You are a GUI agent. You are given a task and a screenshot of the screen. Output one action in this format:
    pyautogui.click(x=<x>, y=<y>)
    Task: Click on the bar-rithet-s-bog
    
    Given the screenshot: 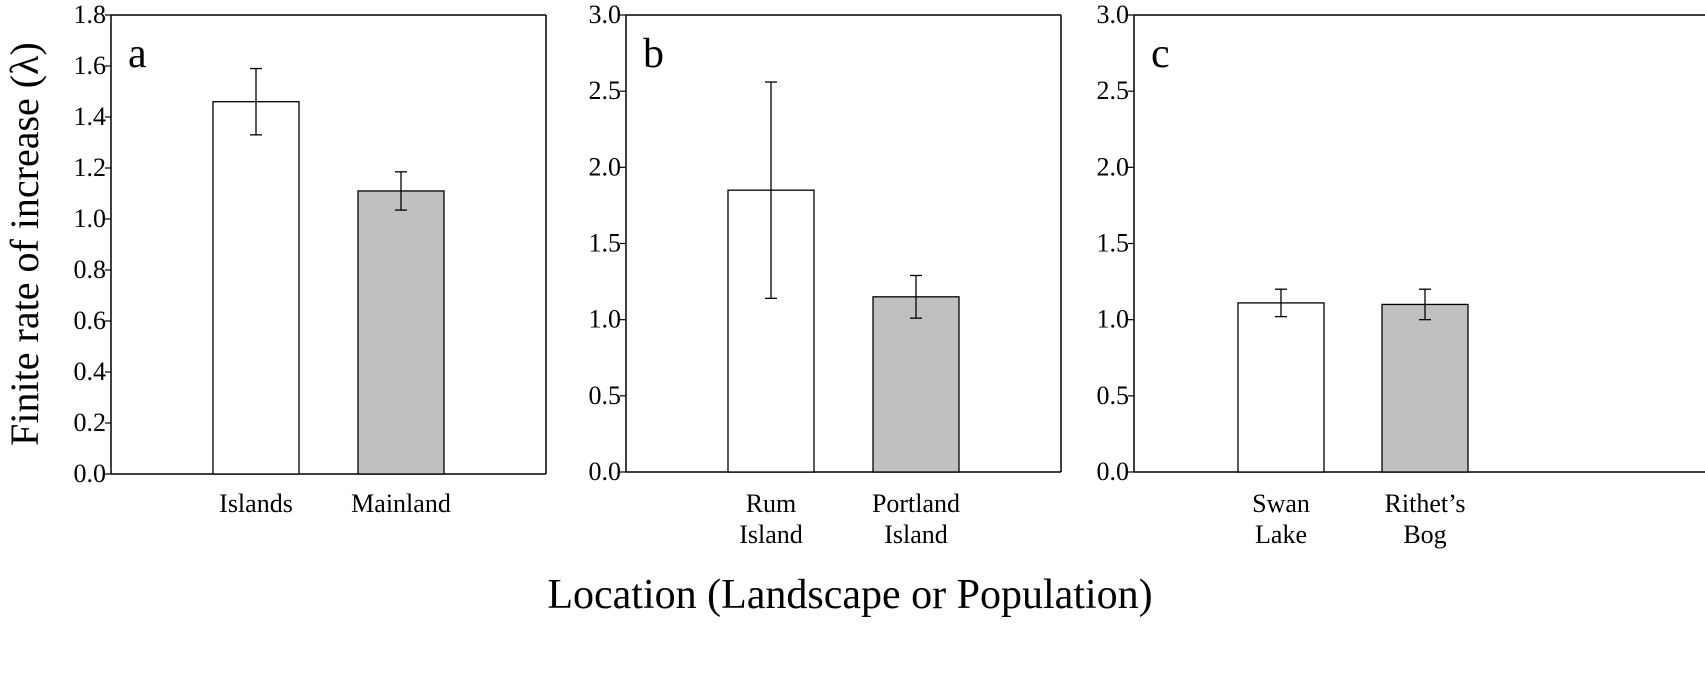 What is the action you would take?
    pyautogui.click(x=1425, y=388)
    